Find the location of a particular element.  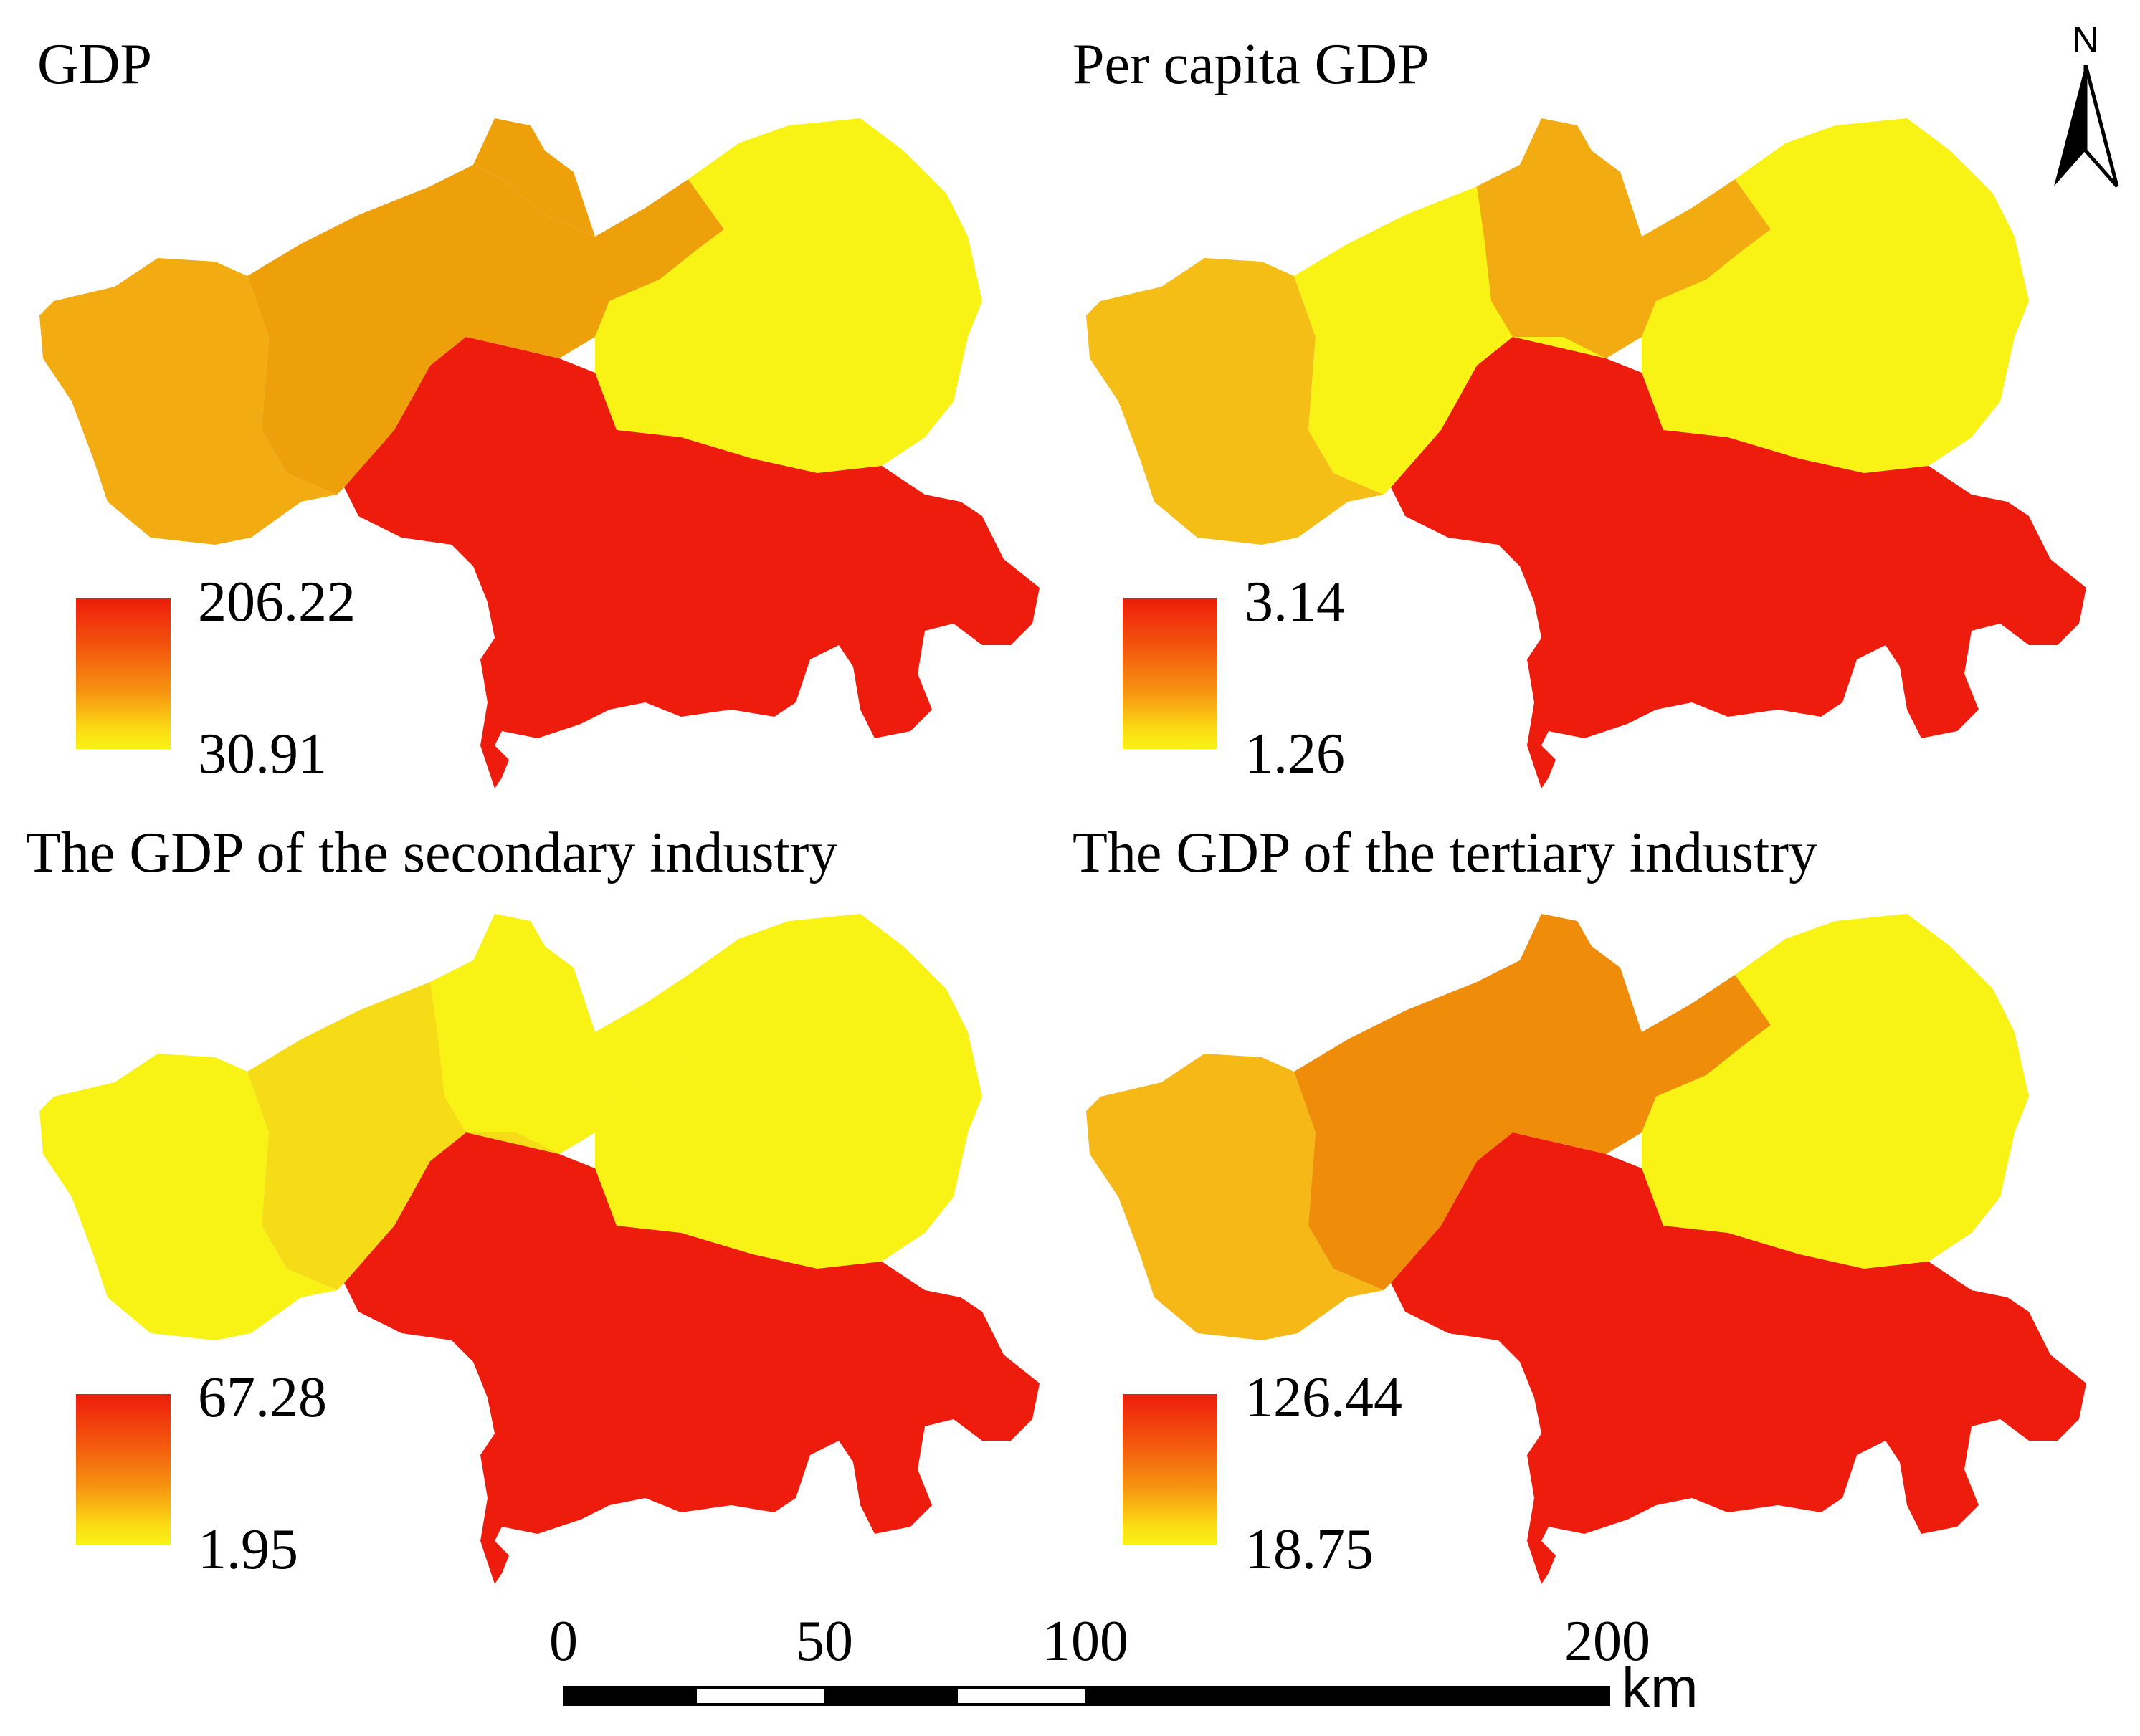

legend-min-value: 30.91 is located at coordinates (262, 754).